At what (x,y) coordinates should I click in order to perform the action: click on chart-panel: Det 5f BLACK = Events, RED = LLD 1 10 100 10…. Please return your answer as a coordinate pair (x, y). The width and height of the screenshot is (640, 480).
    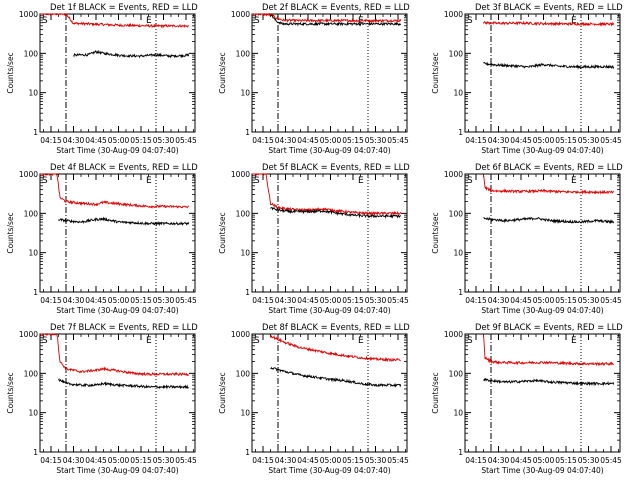
    Looking at the image, I should click on (314, 238).